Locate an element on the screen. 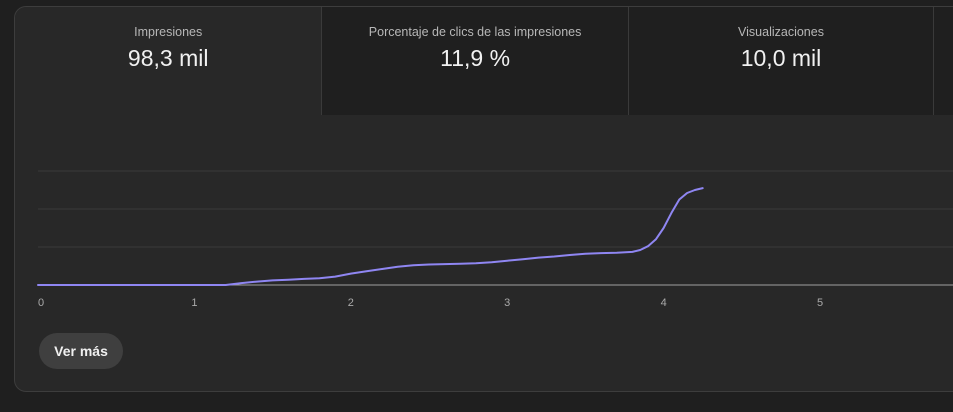 This screenshot has width=953, height=412. tab-views: Visualizaciones 10,0 mil is located at coordinates (780, 61).